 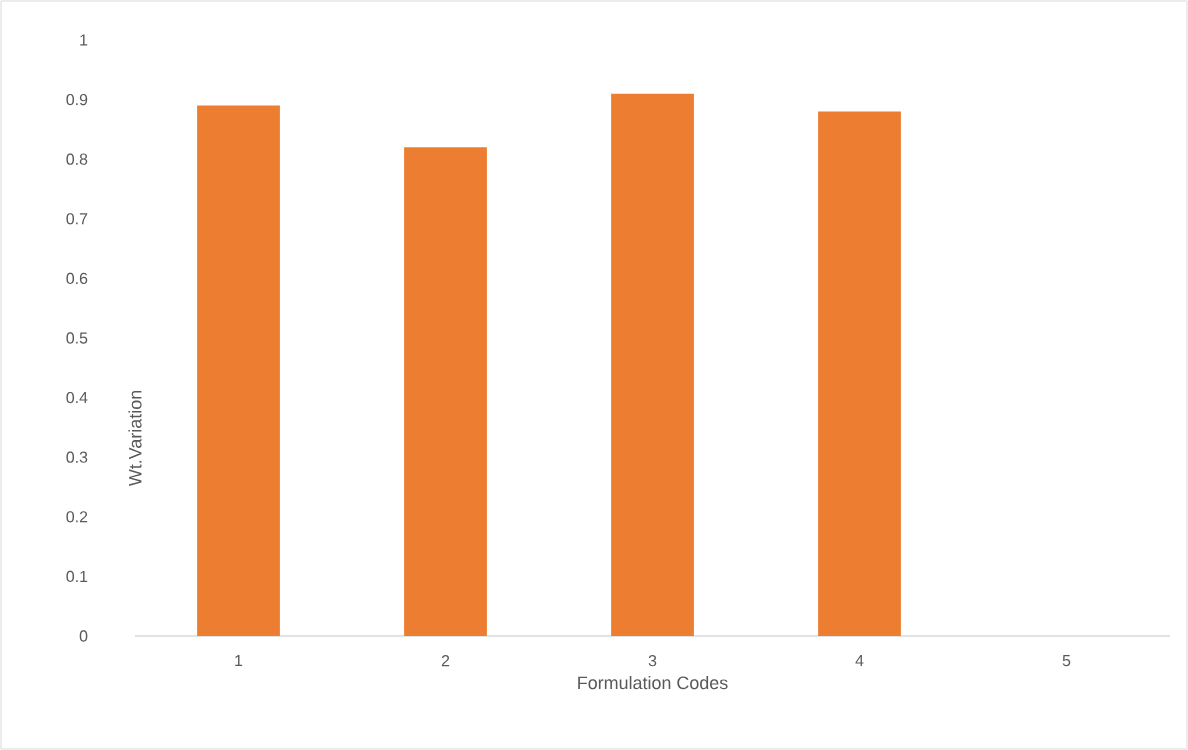 What do you see at coordinates (135, 438) in the screenshot?
I see `y-axis-title: Wt.Variation` at bounding box center [135, 438].